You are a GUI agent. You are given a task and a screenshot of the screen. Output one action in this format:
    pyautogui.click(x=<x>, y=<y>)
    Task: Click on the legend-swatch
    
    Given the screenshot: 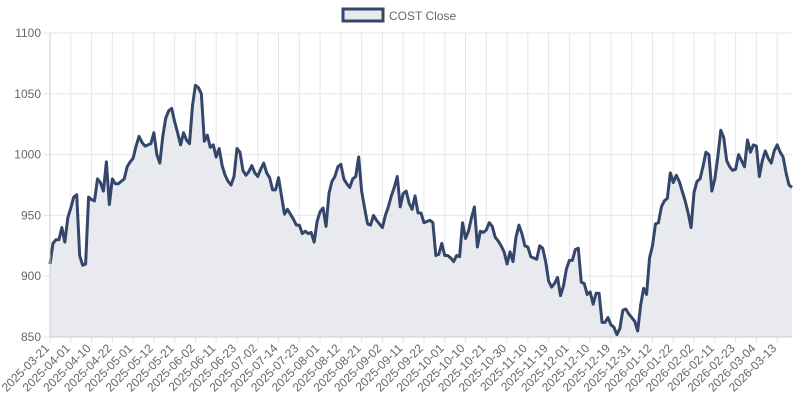 What is the action you would take?
    pyautogui.click(x=363, y=15)
    